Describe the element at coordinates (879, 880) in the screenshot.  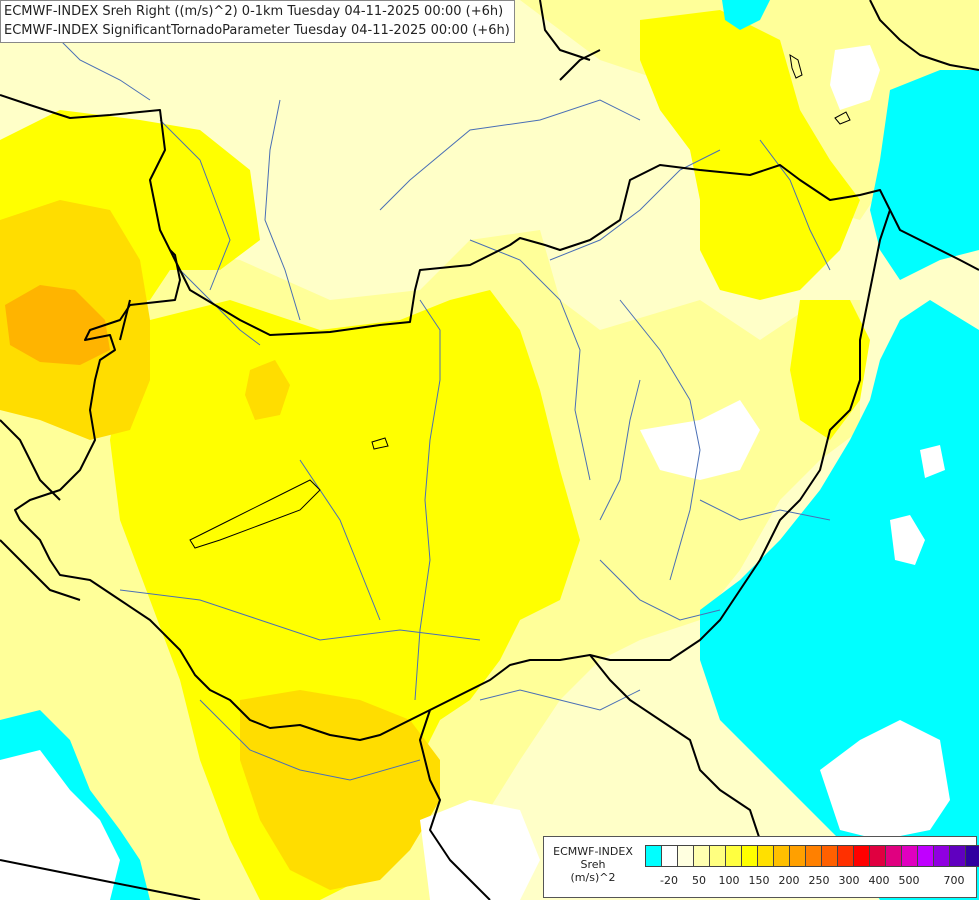
I see `legend-tick-label: 400` at that location.